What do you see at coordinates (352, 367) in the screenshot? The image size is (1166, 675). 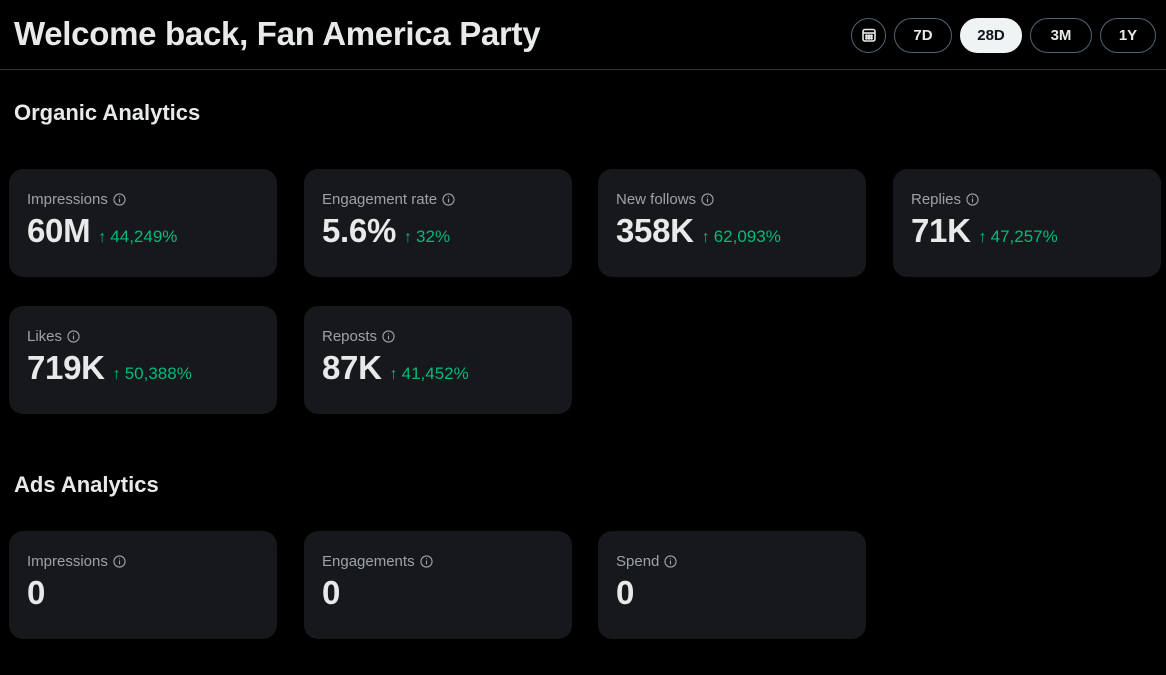 I see `card-value: 87K` at bounding box center [352, 367].